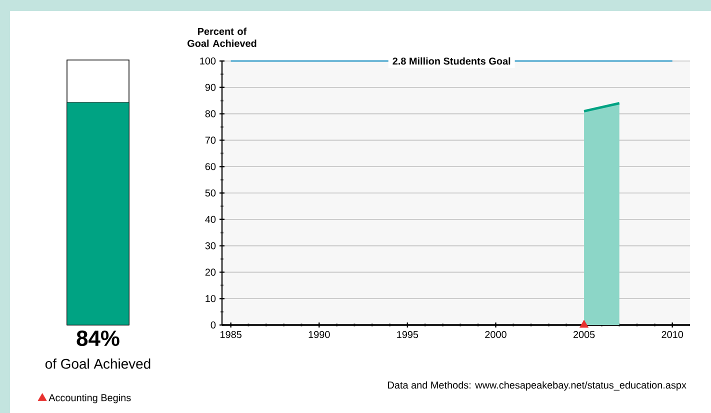 The height and width of the screenshot is (413, 711). Describe the element at coordinates (208, 61) in the screenshot. I see `y-tick-label: 100` at that location.